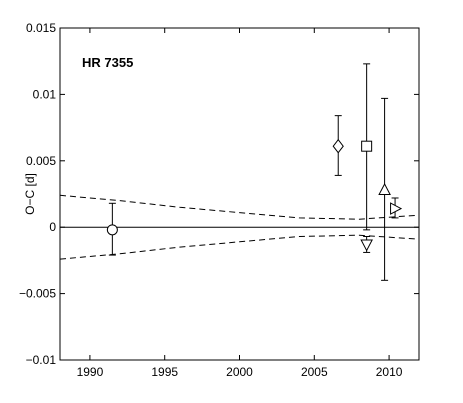  Describe the element at coordinates (384, 189) in the screenshot. I see `data-point-triangle-up` at that location.